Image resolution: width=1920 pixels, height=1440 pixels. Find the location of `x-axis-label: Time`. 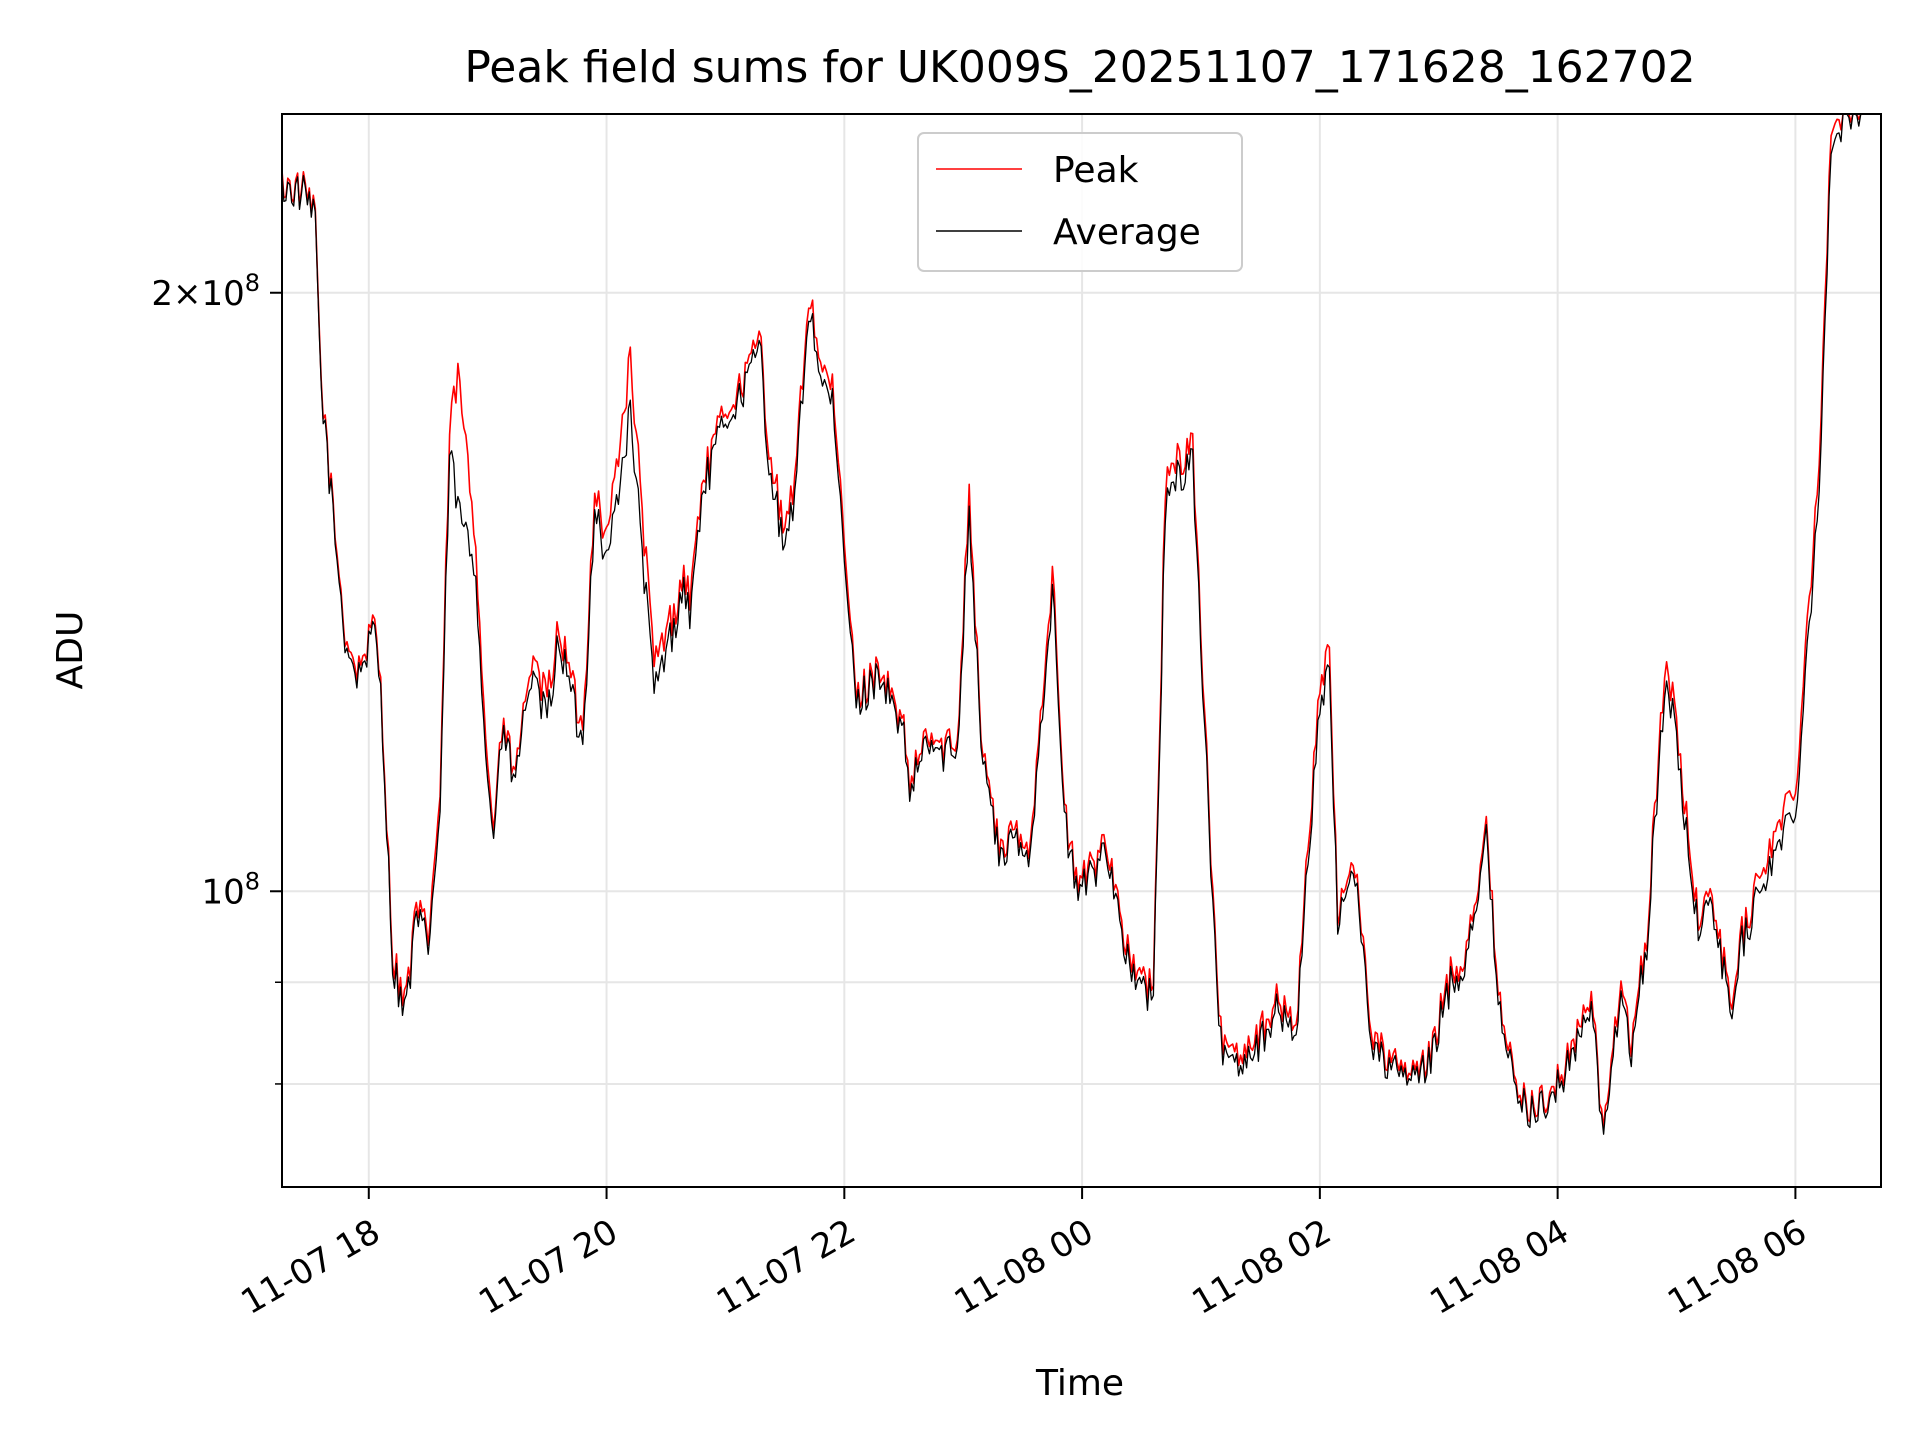

x-axis-label: Time is located at coordinates (1079, 1383).